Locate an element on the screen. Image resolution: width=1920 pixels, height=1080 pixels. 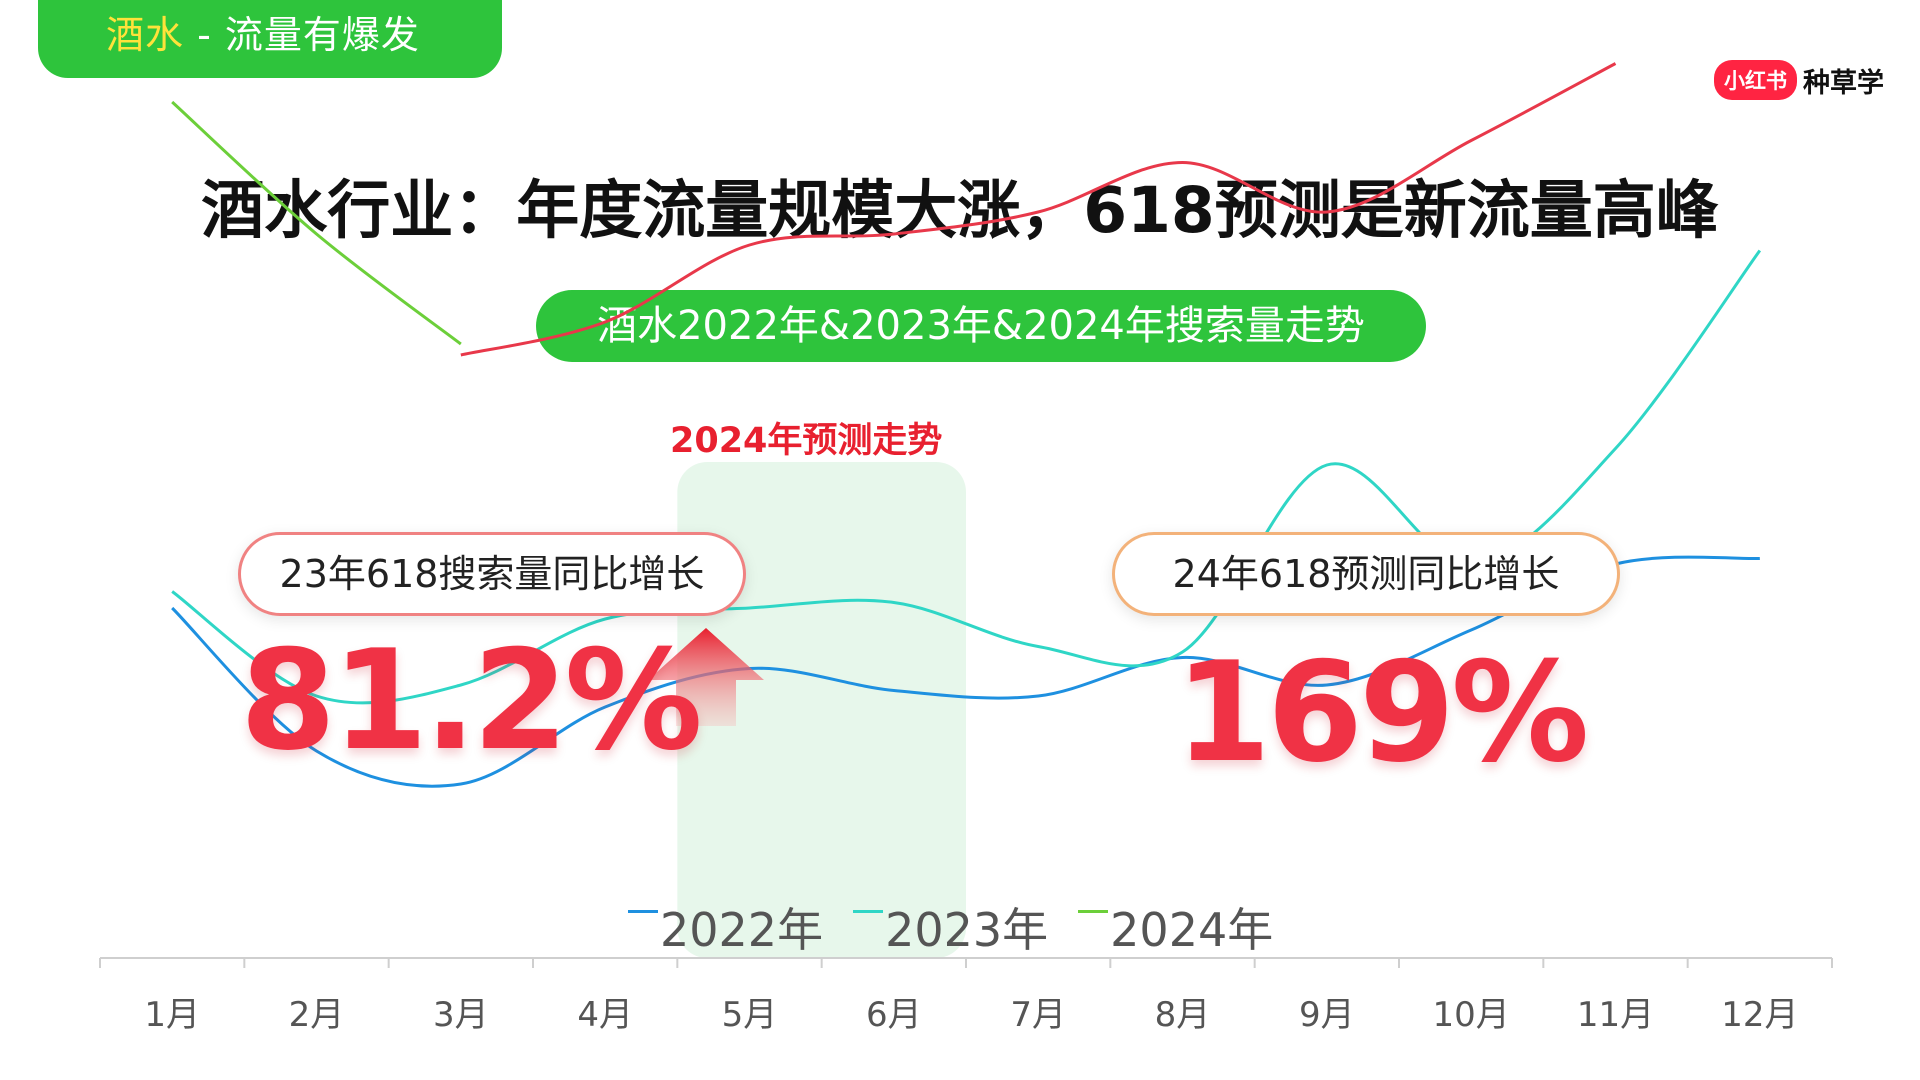
legend-item-2023: 2023年 is located at coordinates (950, 927).